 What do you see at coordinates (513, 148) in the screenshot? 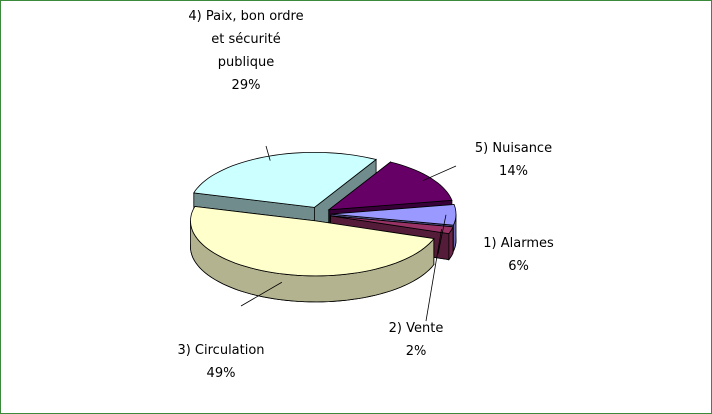
I see `category-label: 5) Nuisance` at bounding box center [513, 148].